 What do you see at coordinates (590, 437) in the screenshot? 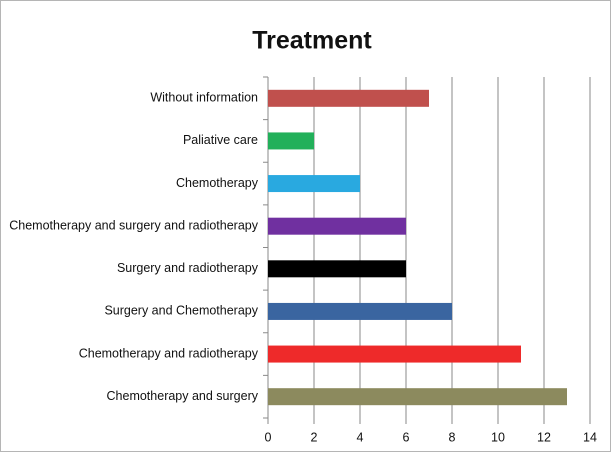
I see `x-tick-label: 14` at bounding box center [590, 437].